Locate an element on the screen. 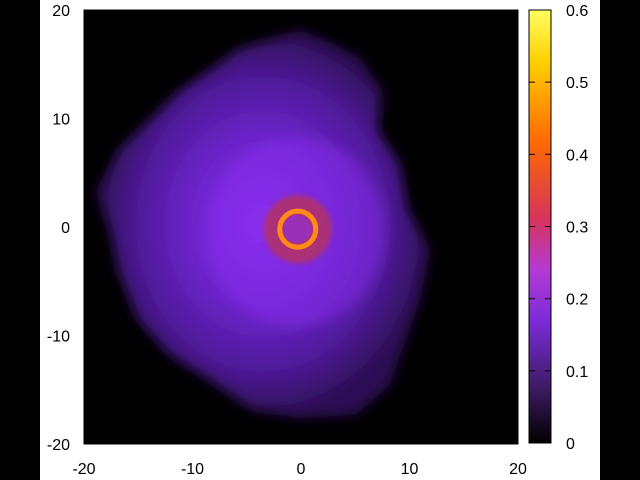 This screenshot has height=480, width=640. colorbar-tick-label: 0.3 is located at coordinates (577, 228).